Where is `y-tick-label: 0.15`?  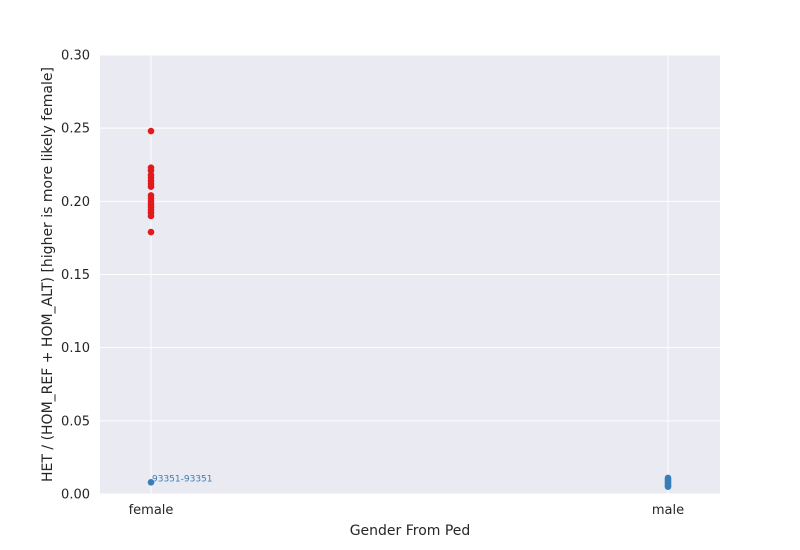
y-tick-label: 0.15 is located at coordinates (75, 275).